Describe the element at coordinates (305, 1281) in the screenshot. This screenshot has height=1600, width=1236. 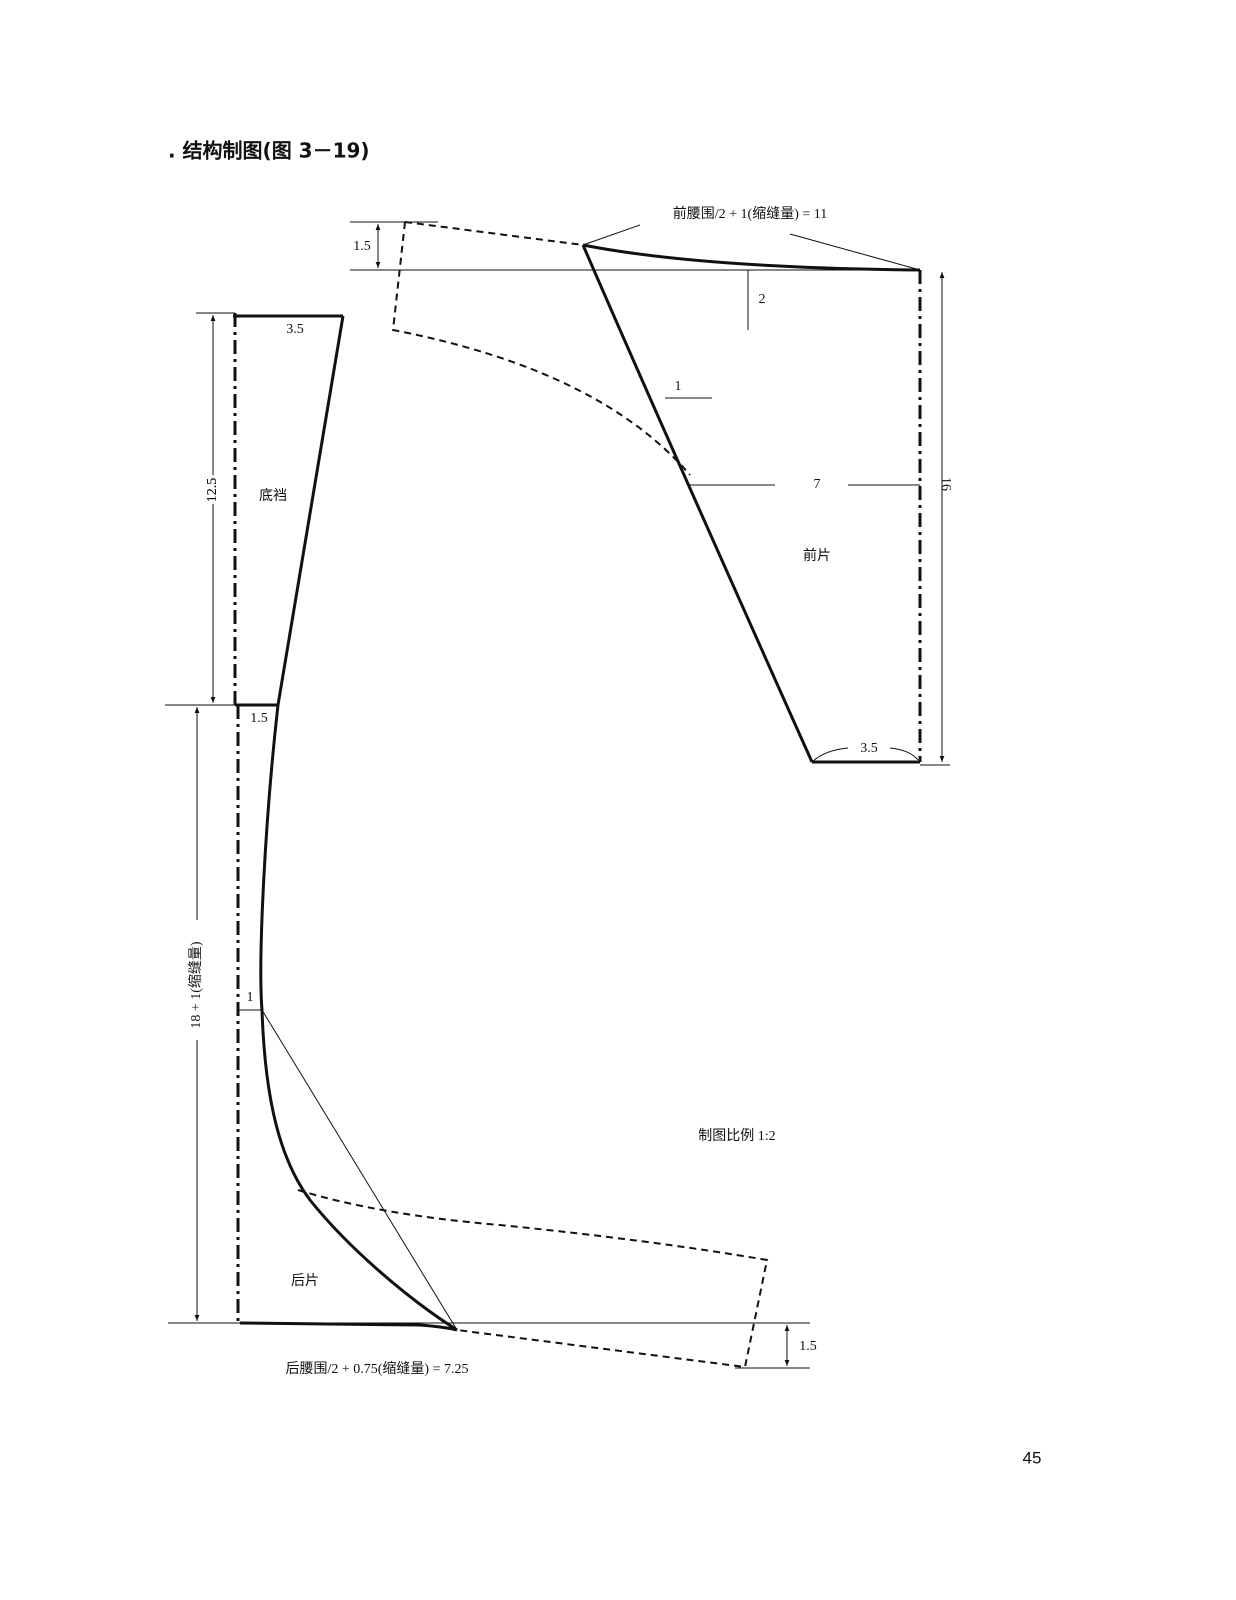
I see `back-name: 后片` at that location.